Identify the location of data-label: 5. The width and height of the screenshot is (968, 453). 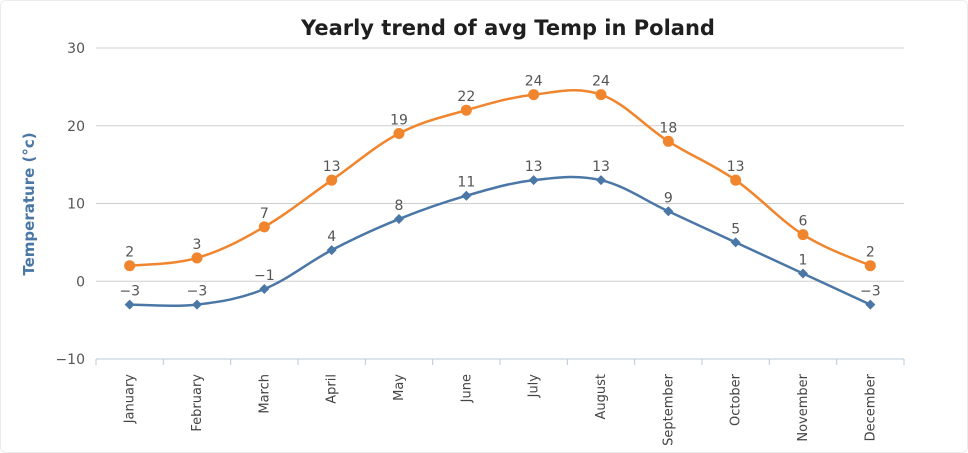
(735, 229).